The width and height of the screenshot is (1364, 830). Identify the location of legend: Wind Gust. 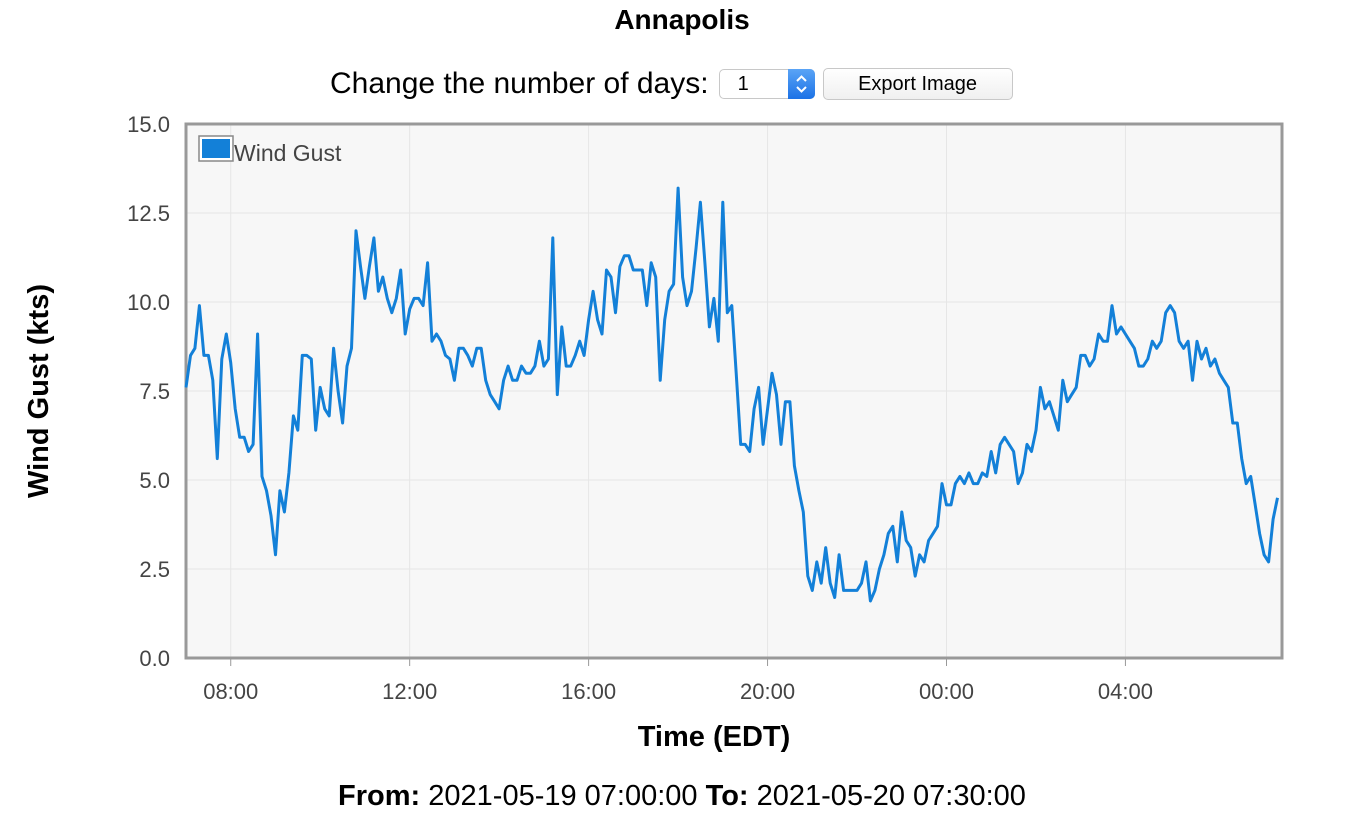
(270, 150).